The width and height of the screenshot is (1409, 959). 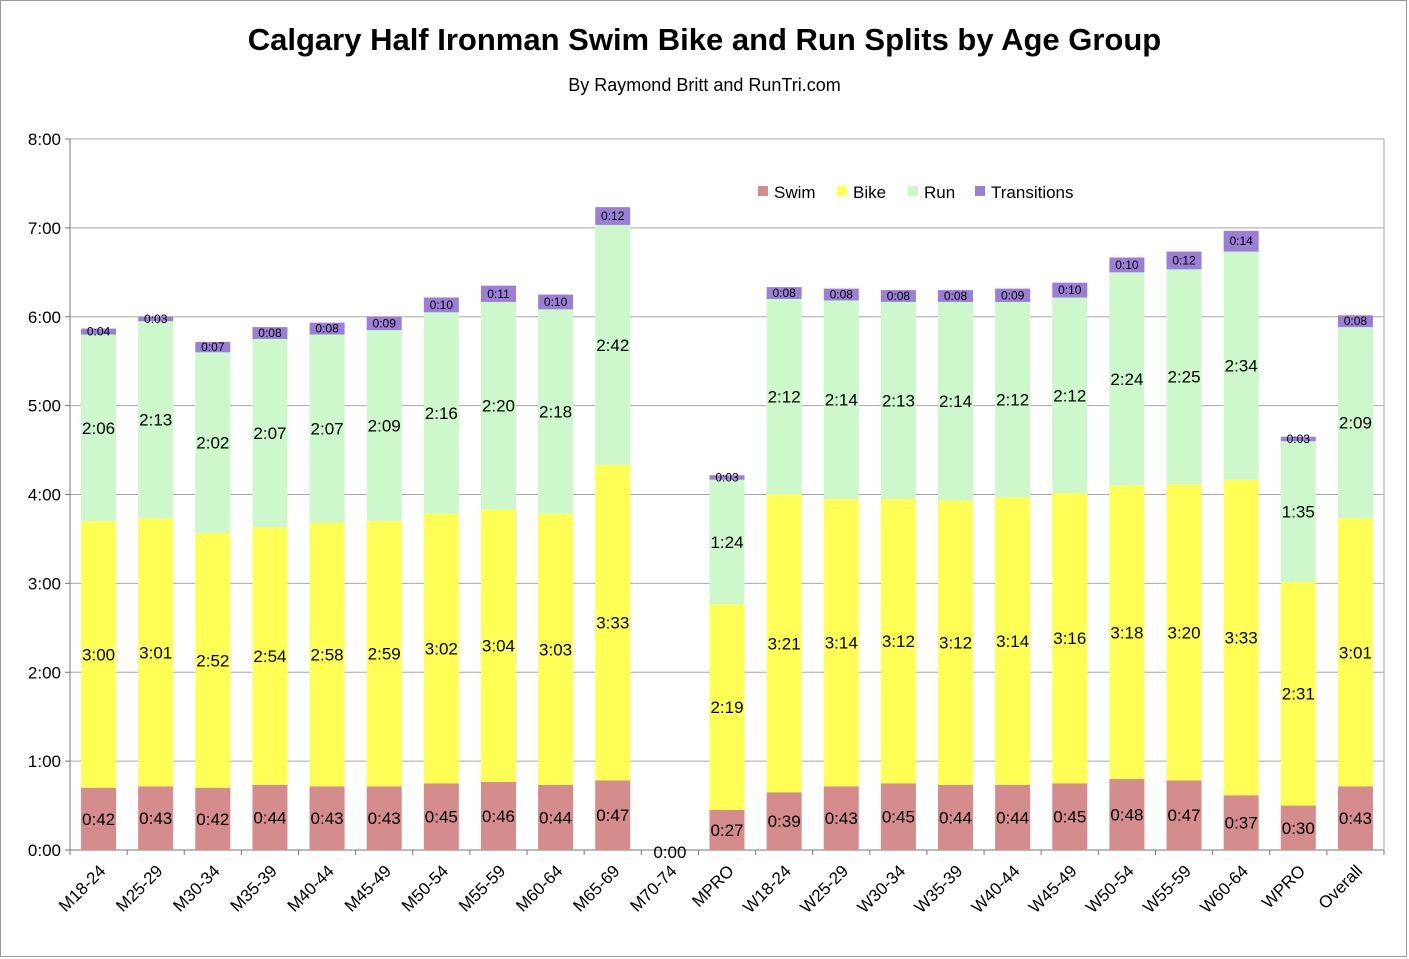 I want to click on legend-swatch-bike, so click(x=842, y=191).